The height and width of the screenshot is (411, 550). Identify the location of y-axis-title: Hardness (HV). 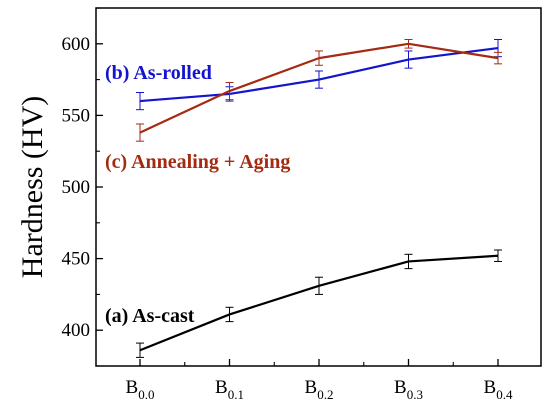
(32, 187).